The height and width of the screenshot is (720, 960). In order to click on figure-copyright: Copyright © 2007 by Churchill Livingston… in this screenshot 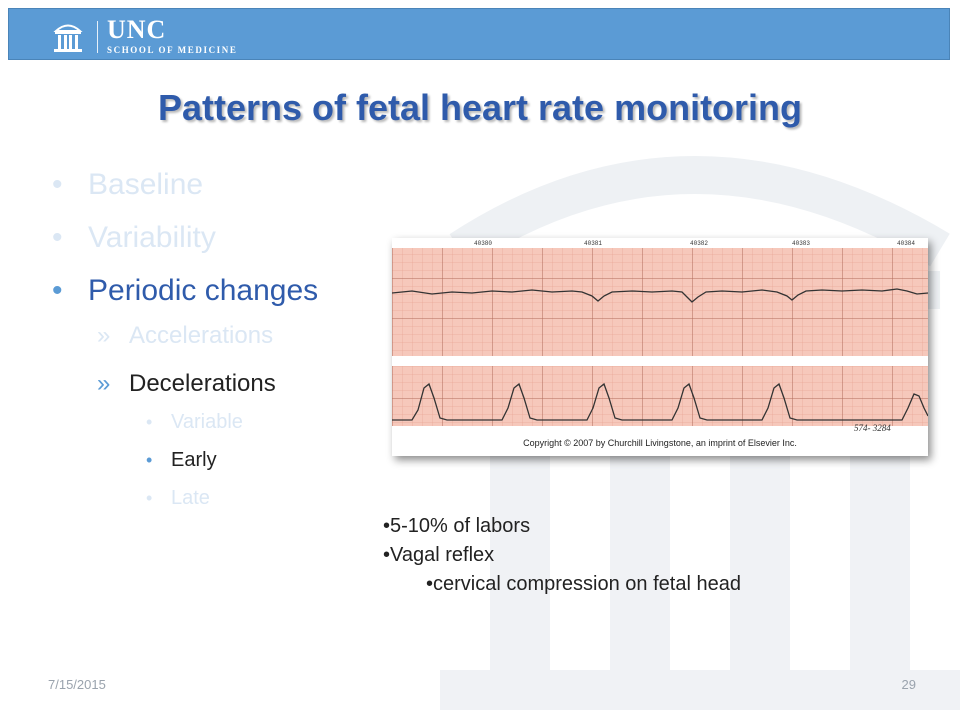, I will do `click(660, 443)`.